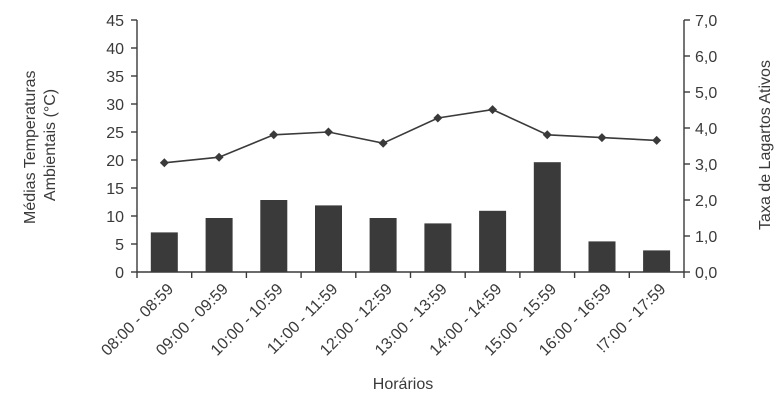 Image resolution: width=777 pixels, height=399 pixels. I want to click on y-right-tick-label-7: 7,0, so click(706, 21).